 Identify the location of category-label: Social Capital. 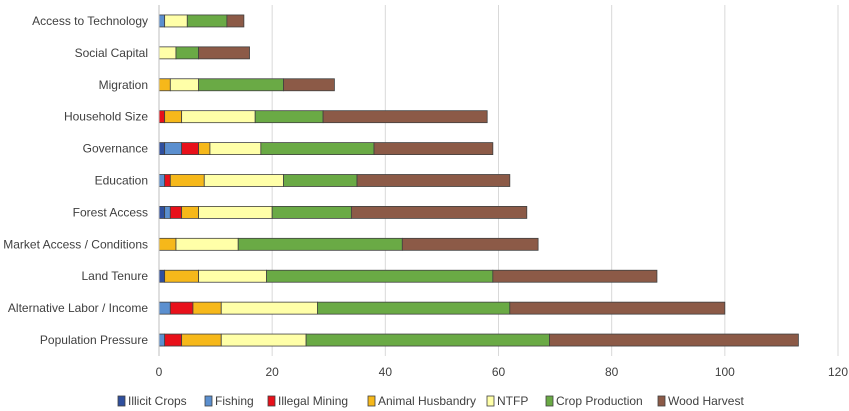
(111, 53).